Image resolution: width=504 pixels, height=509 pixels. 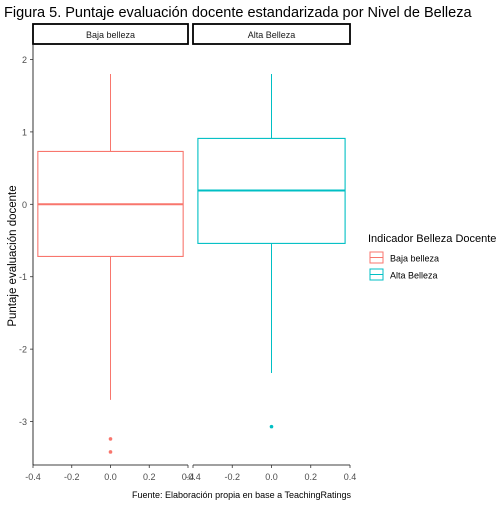 I want to click on y-tick-label: 2, so click(x=24, y=60).